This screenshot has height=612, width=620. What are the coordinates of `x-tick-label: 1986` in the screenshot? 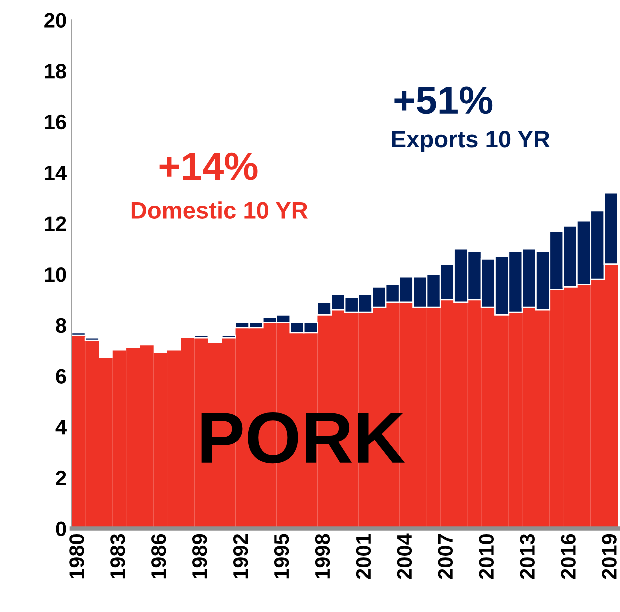 It's located at (159, 556).